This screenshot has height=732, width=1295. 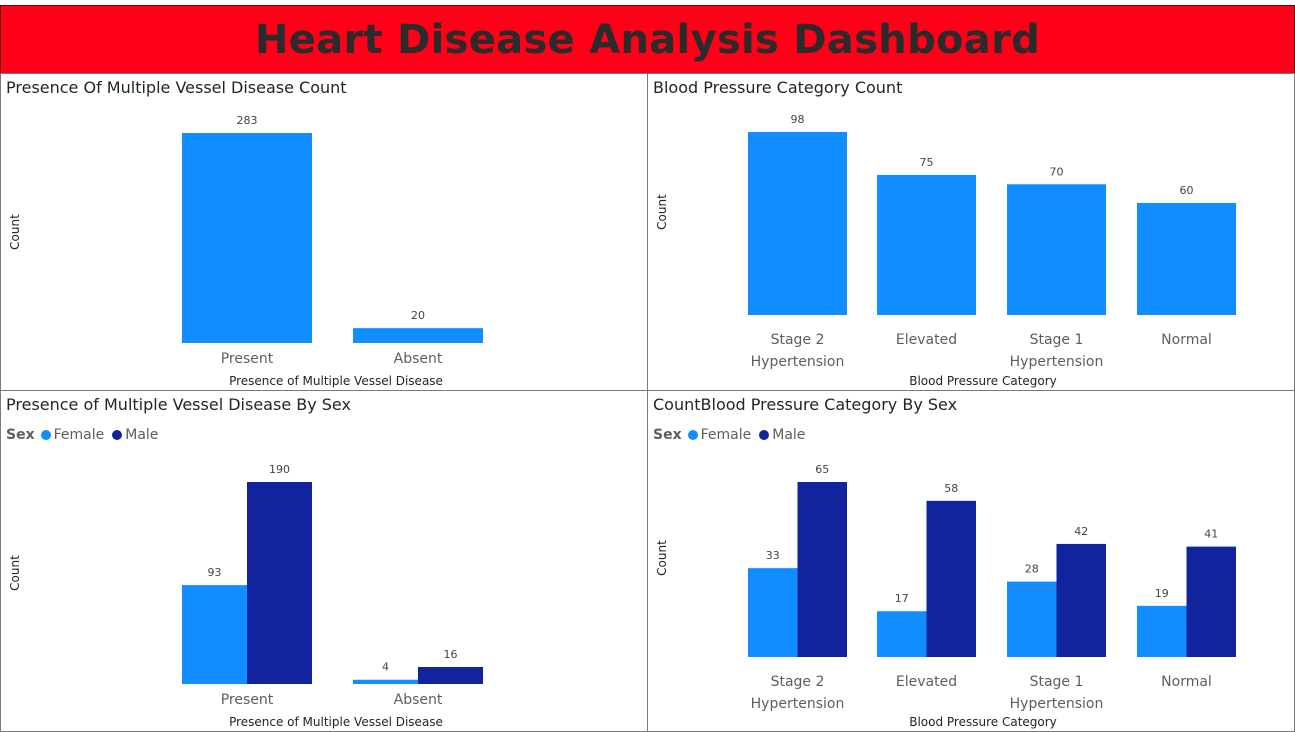 I want to click on data-label: 42, so click(x=1081, y=531).